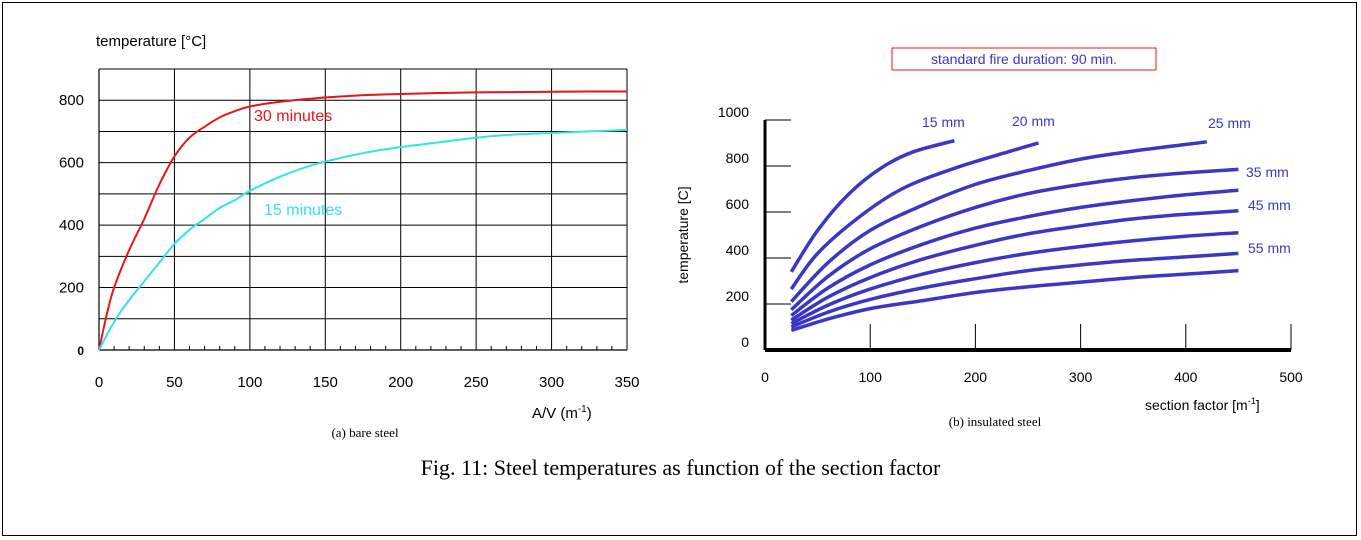 The image size is (1361, 540). I want to click on right-y-tick-label: 200, so click(738, 296).